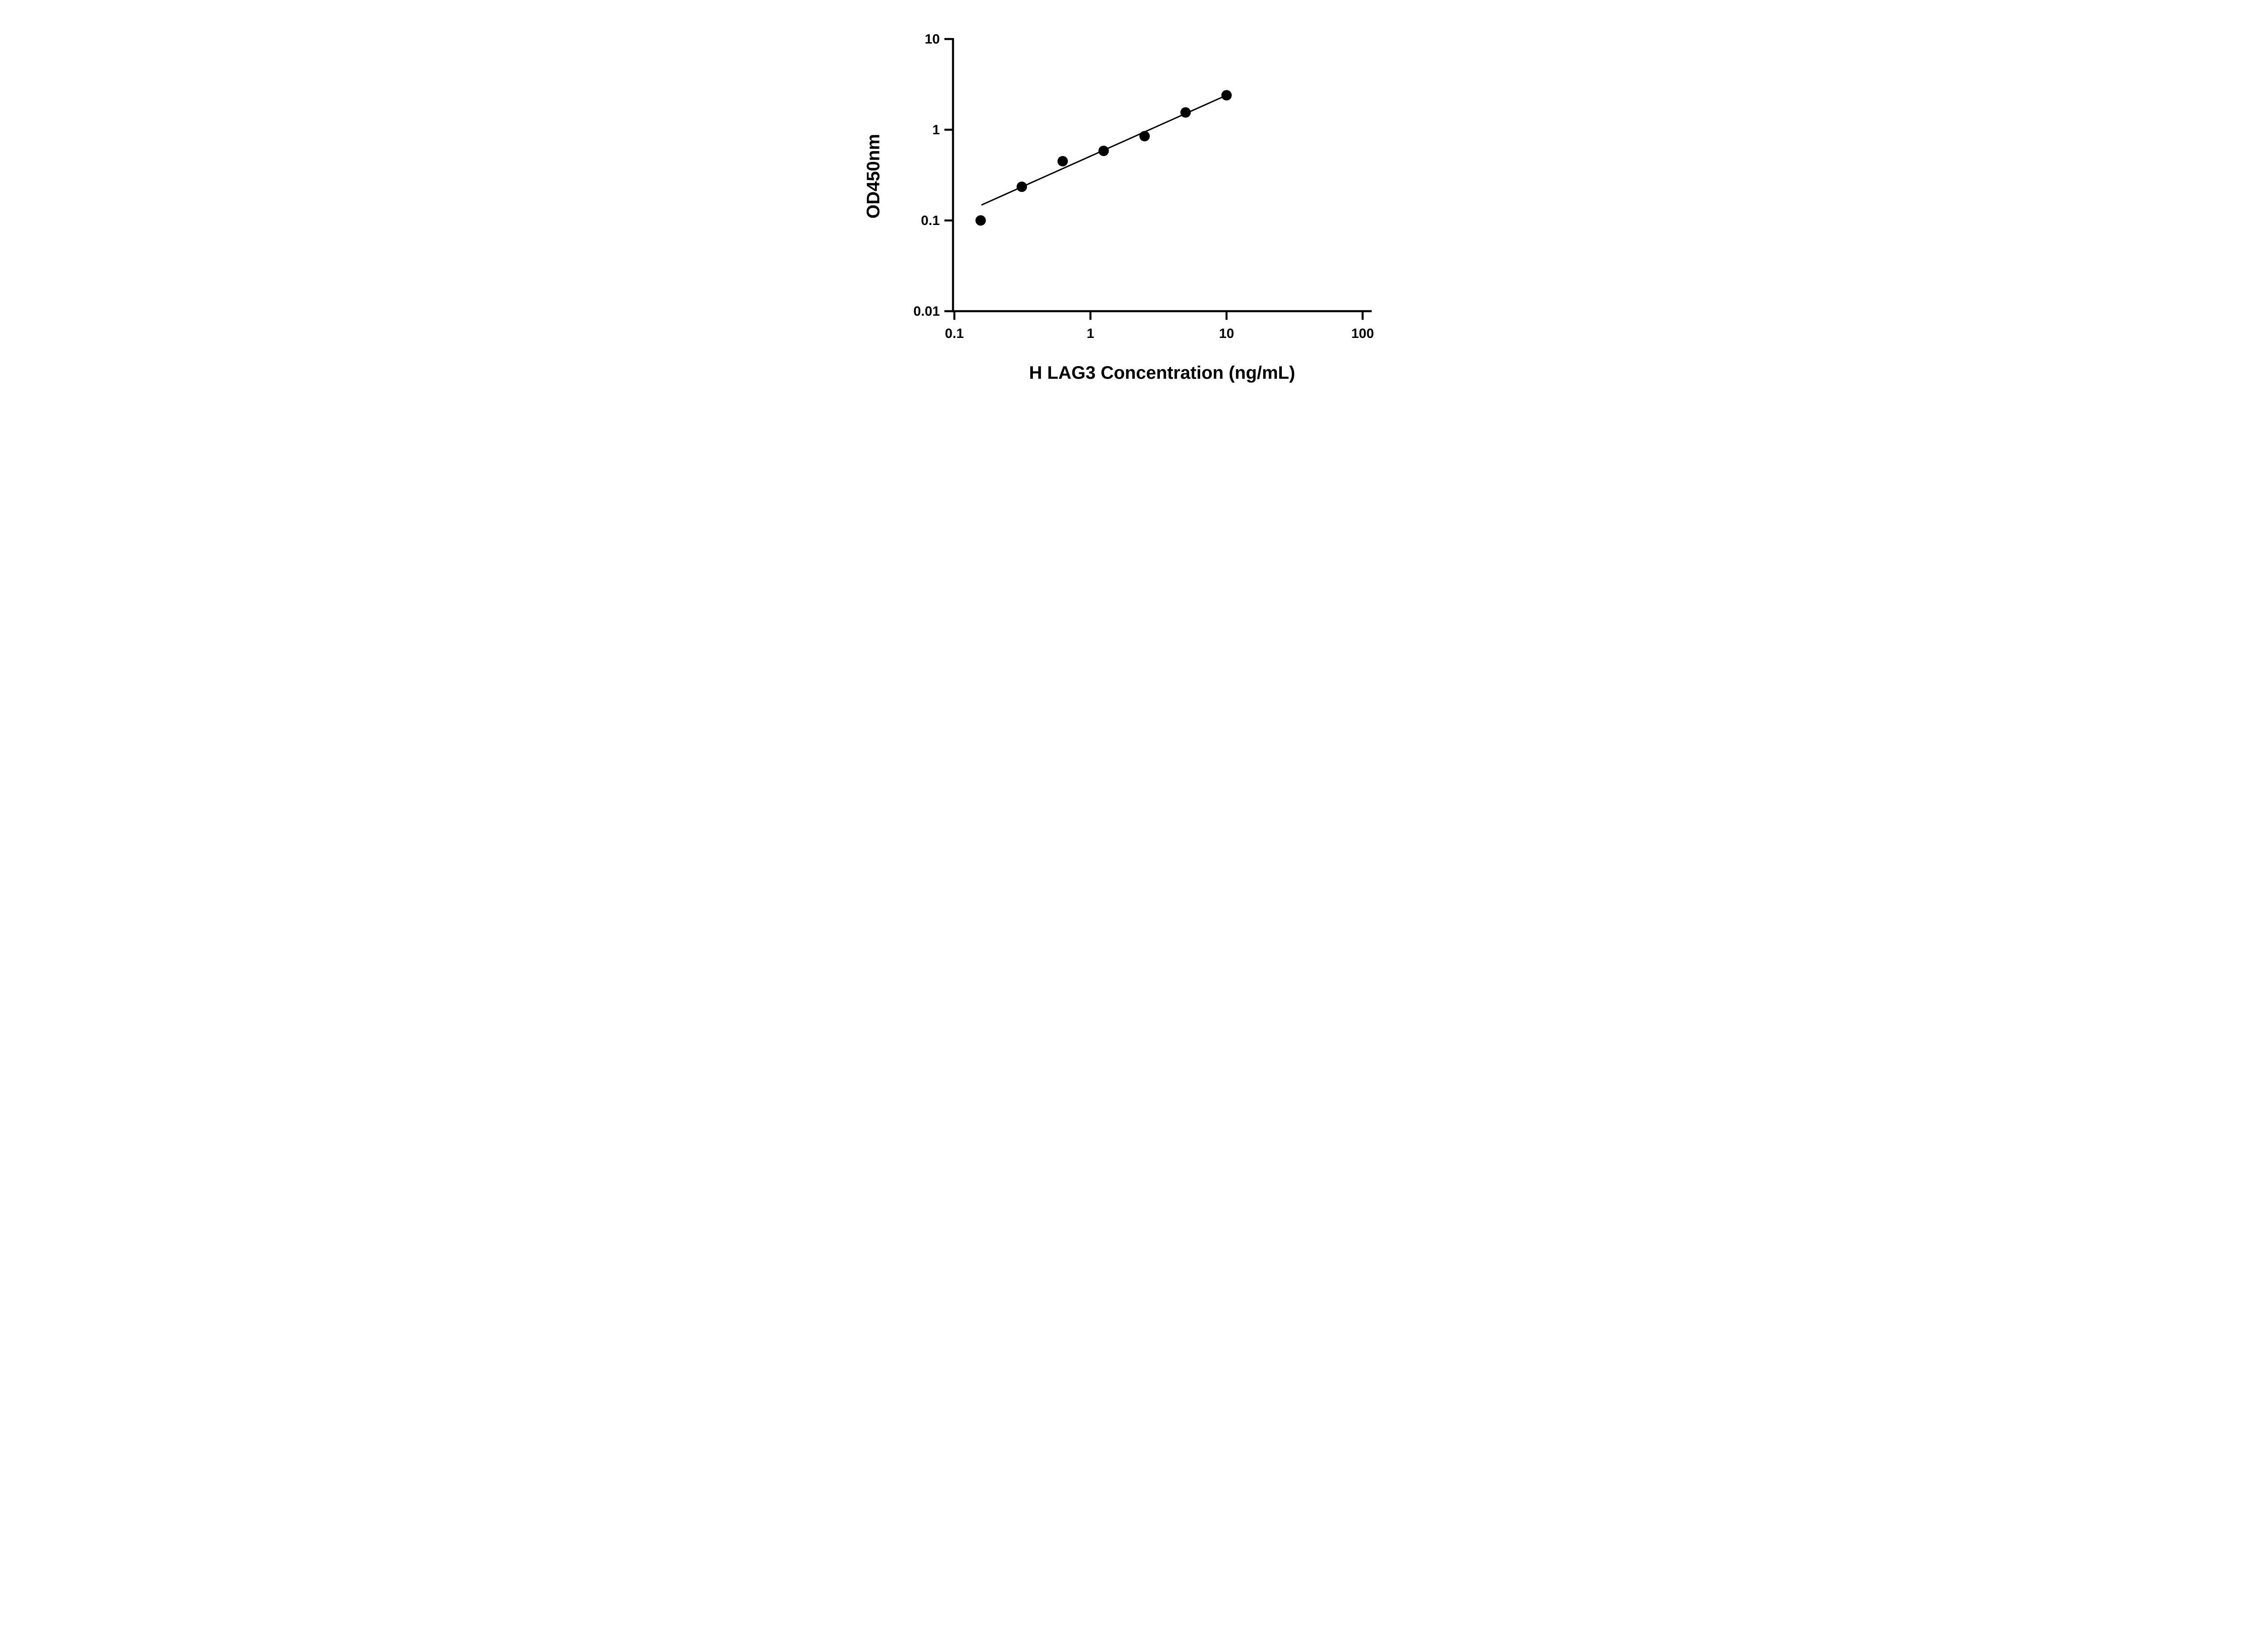 The width and height of the screenshot is (2268, 1633). I want to click on x-tick-label: 10, so click(1227, 333).